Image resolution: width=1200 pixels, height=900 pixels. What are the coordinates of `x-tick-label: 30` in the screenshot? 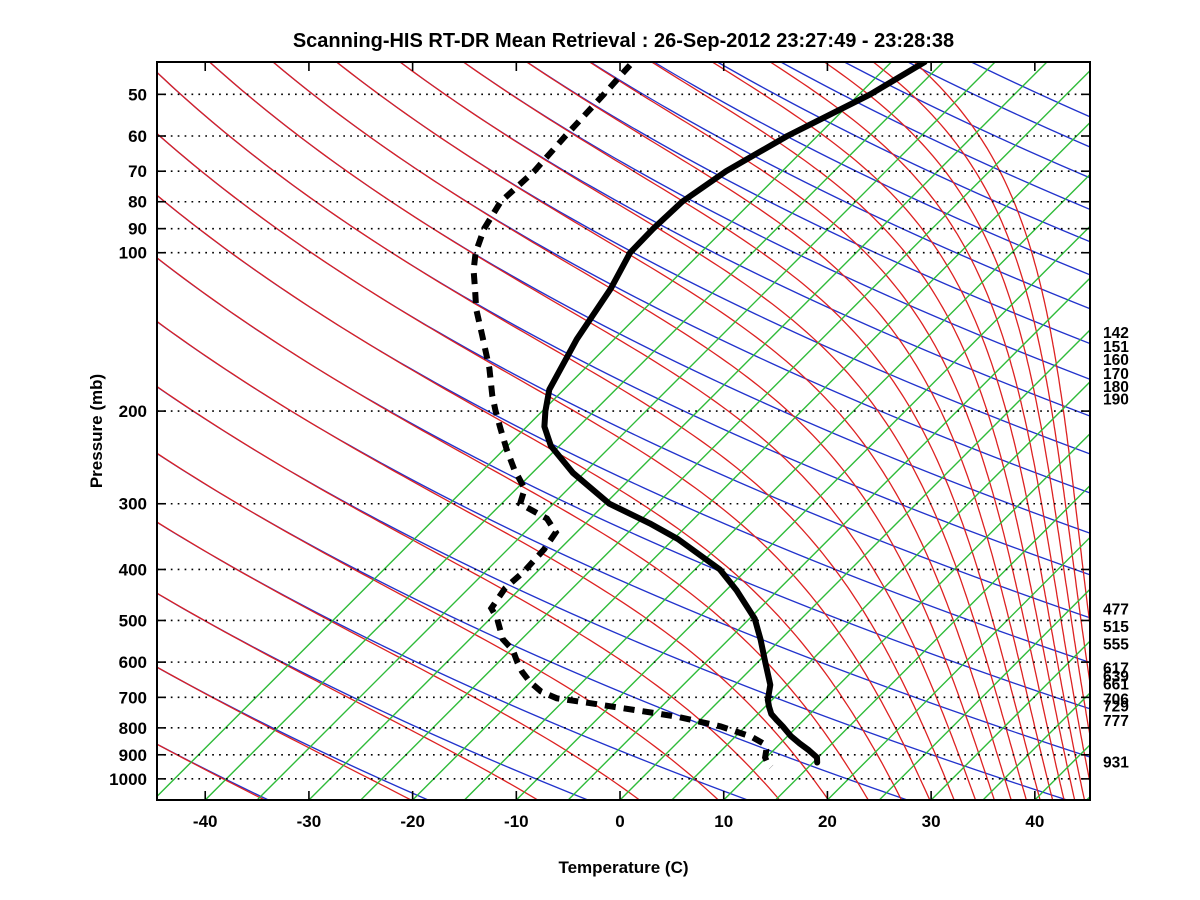 It's located at (931, 821).